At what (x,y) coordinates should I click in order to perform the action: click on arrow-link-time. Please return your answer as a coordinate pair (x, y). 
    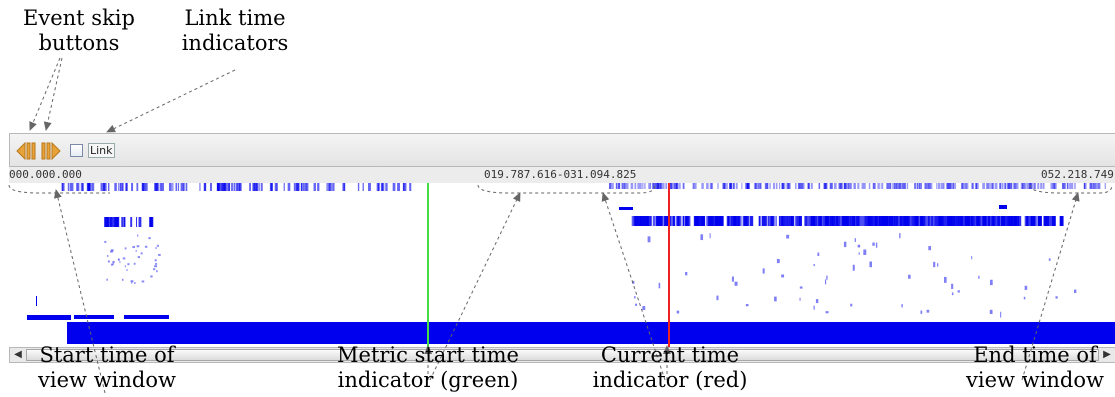
    Looking at the image, I should click on (171, 101).